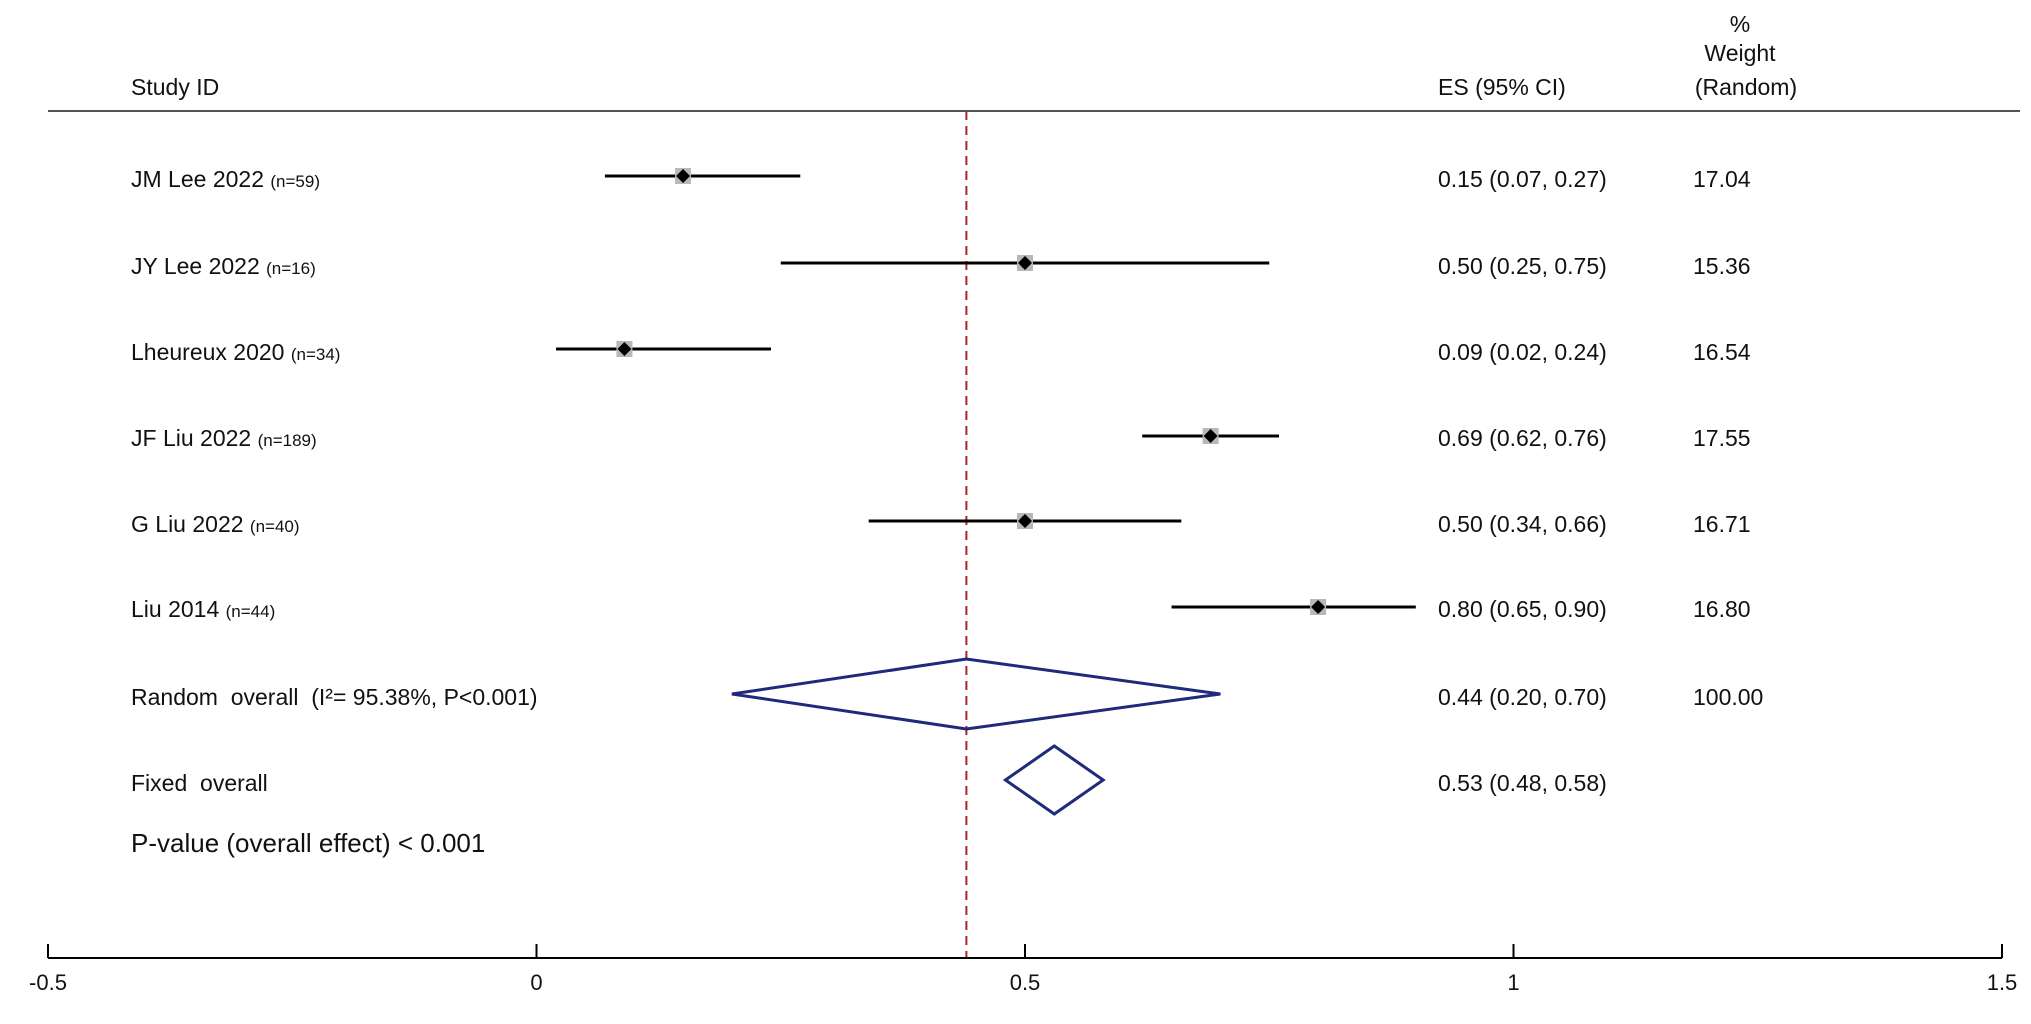 The height and width of the screenshot is (1024, 2031). What do you see at coordinates (1025, 982) in the screenshot?
I see `x-tick-label-2: 0.5` at bounding box center [1025, 982].